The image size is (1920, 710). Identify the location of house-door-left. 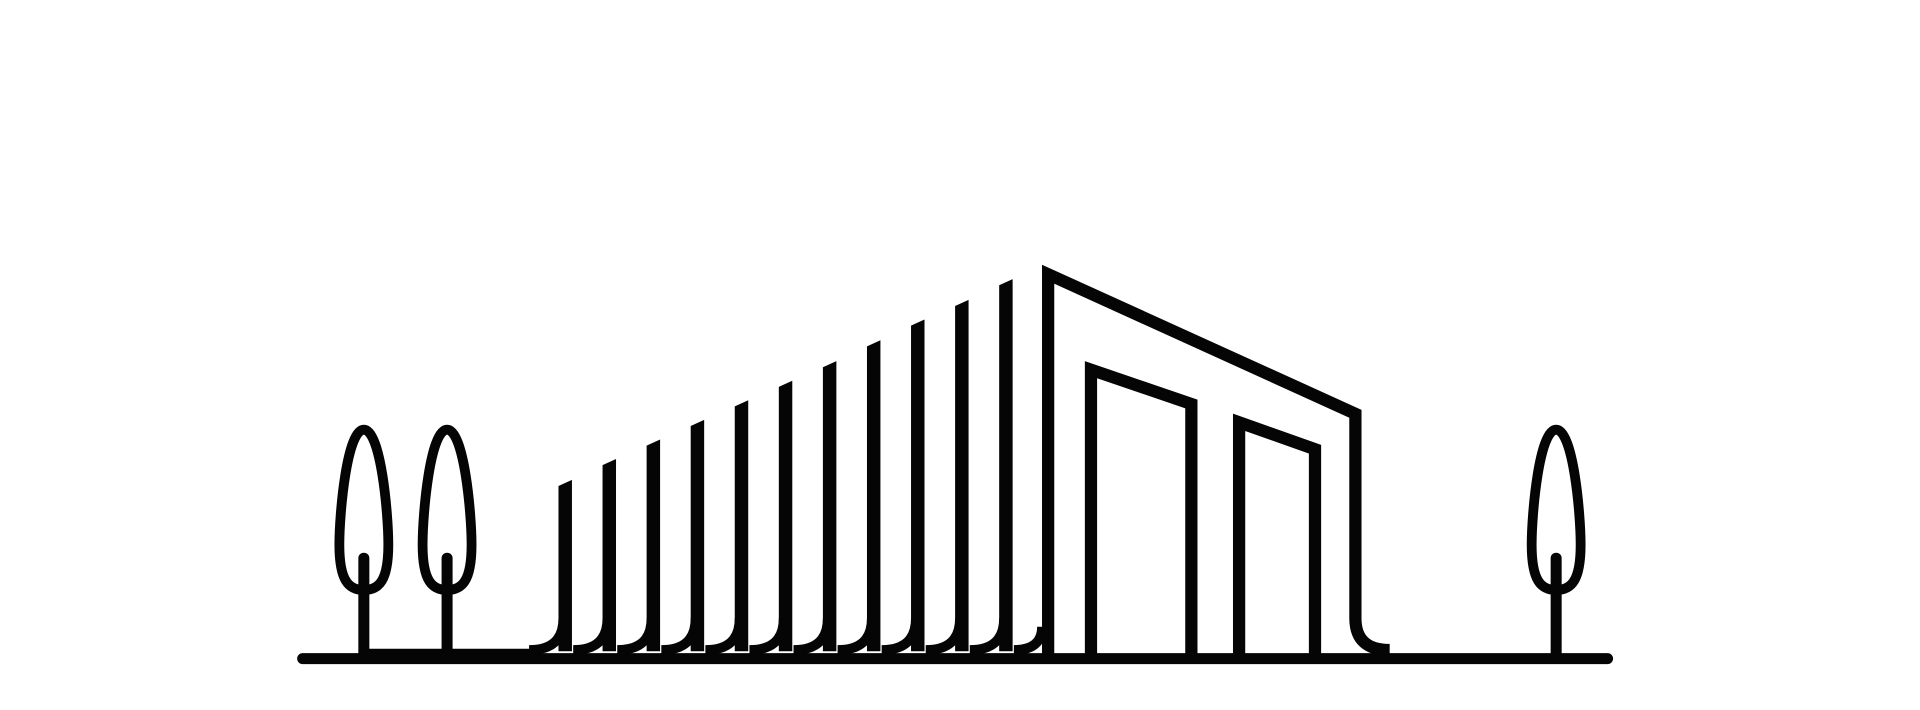
(1141, 509).